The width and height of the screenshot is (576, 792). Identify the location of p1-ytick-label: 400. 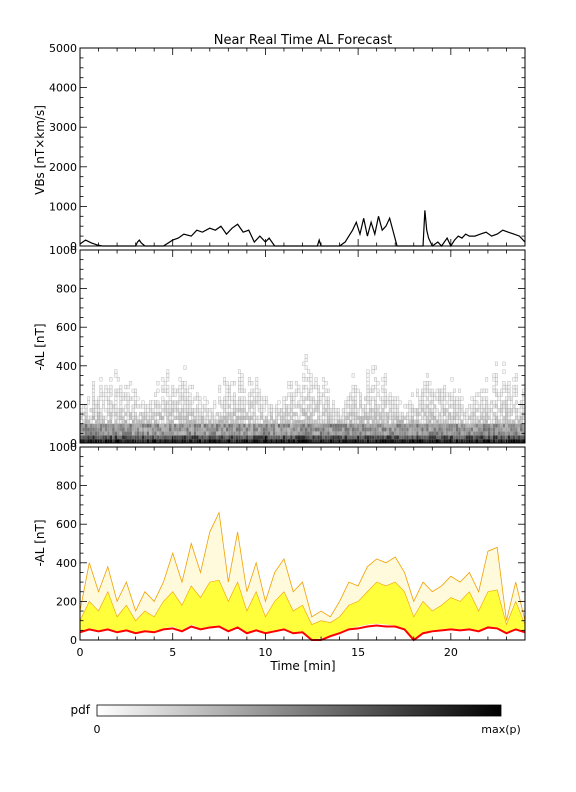
(66, 366).